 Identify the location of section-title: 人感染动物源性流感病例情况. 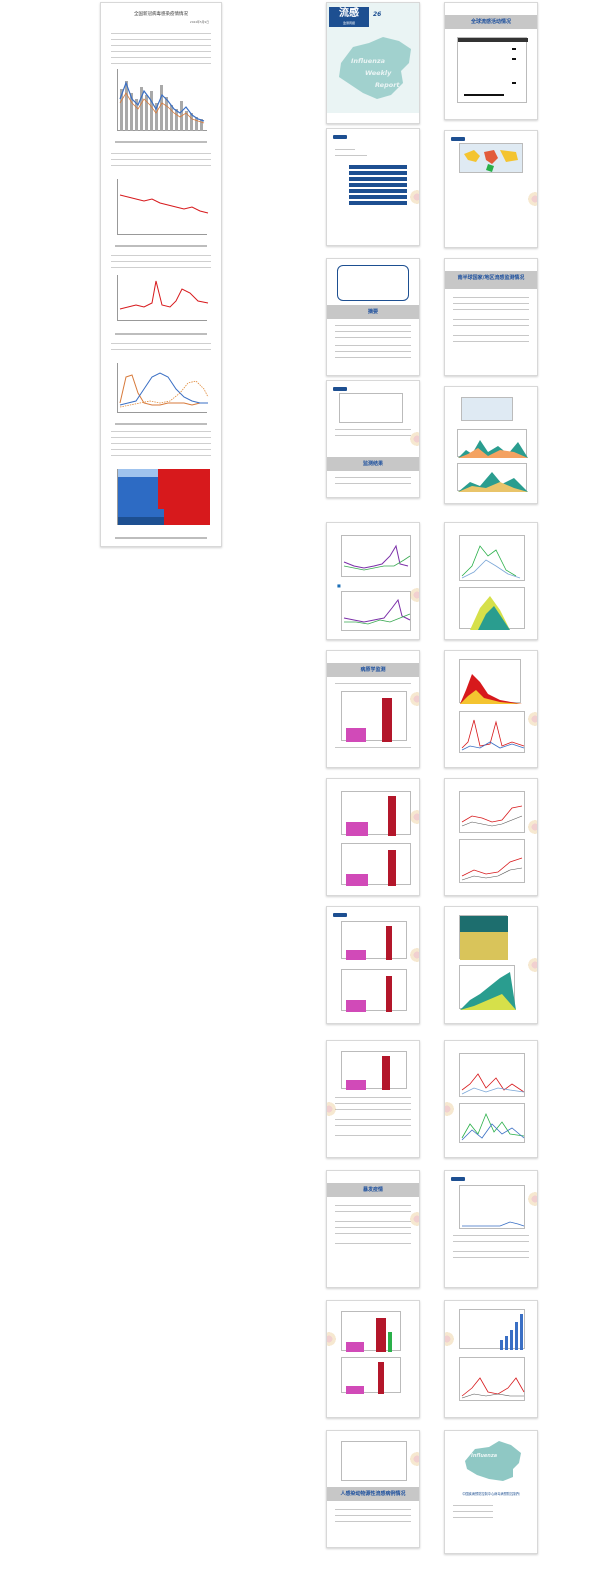
(373, 1494).